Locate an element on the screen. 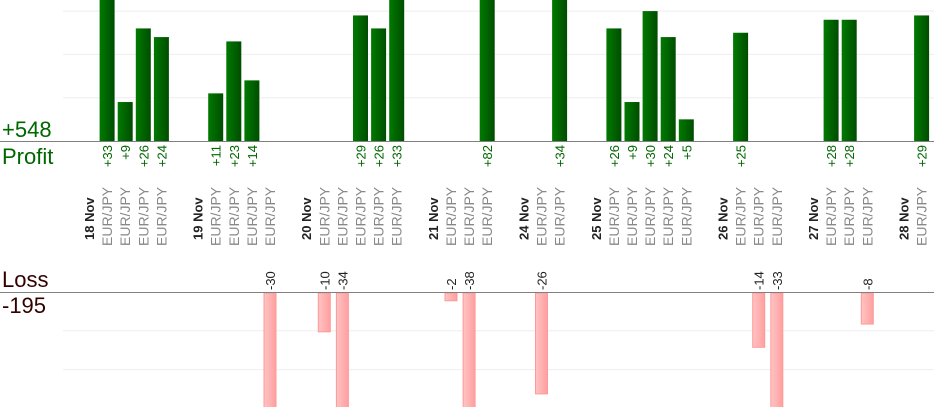 The height and width of the screenshot is (420, 934). loss-total: -195 is located at coordinates (24, 305).